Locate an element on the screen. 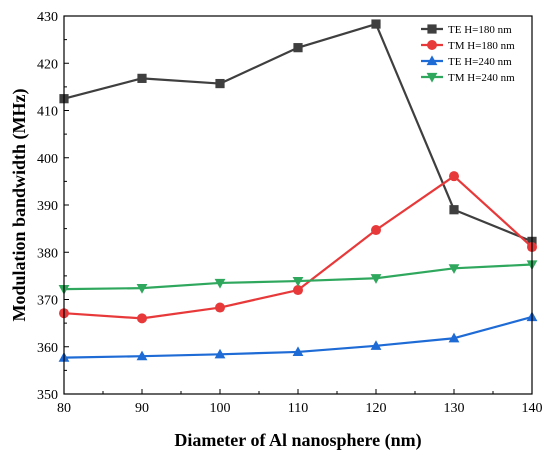 This screenshot has height=457, width=550. y-axis: 350 360 370 380 390 400 410 420 430 is located at coordinates (53, 206).